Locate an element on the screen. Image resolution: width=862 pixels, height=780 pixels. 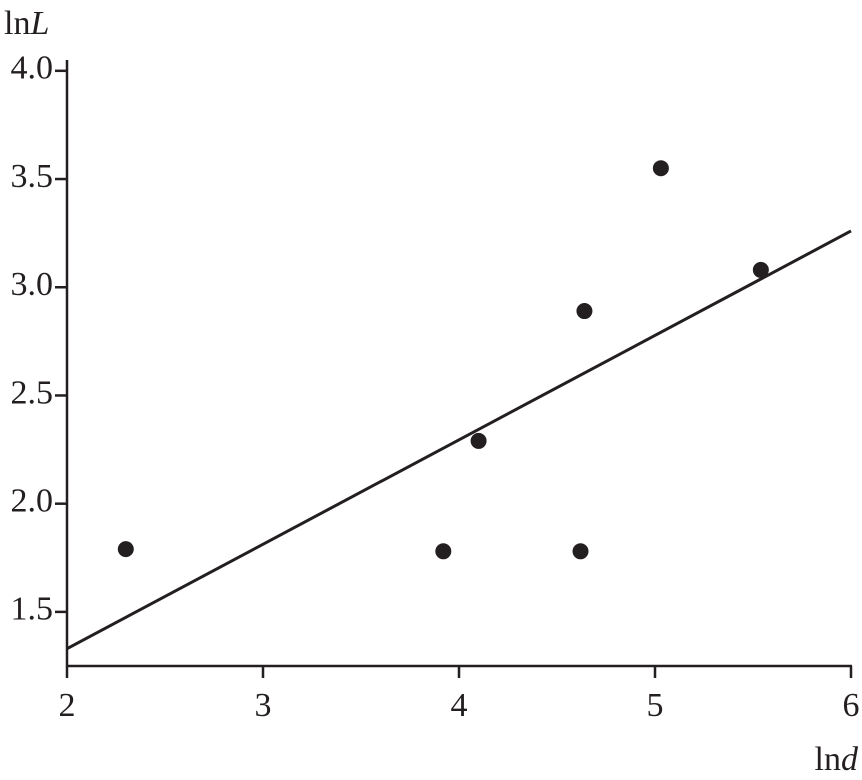
y-tick-label: 2.5 is located at coordinates (32, 392).